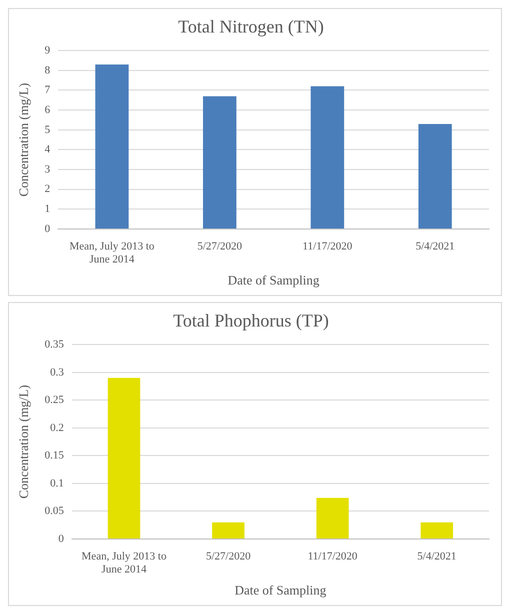 This screenshot has width=507, height=616. What do you see at coordinates (47, 70) in the screenshot?
I see `y-tick-label: 8` at bounding box center [47, 70].